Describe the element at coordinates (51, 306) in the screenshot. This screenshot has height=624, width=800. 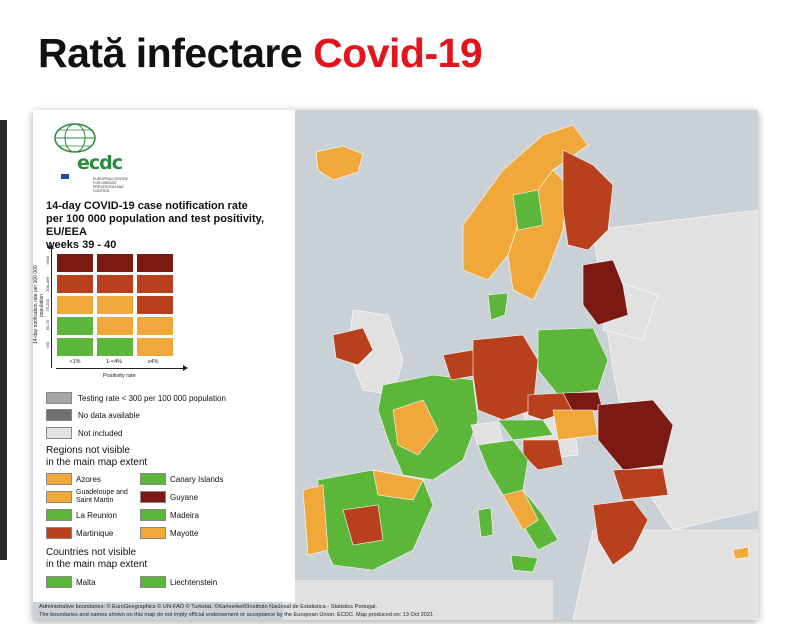
I see `y-axis-arrow` at that location.